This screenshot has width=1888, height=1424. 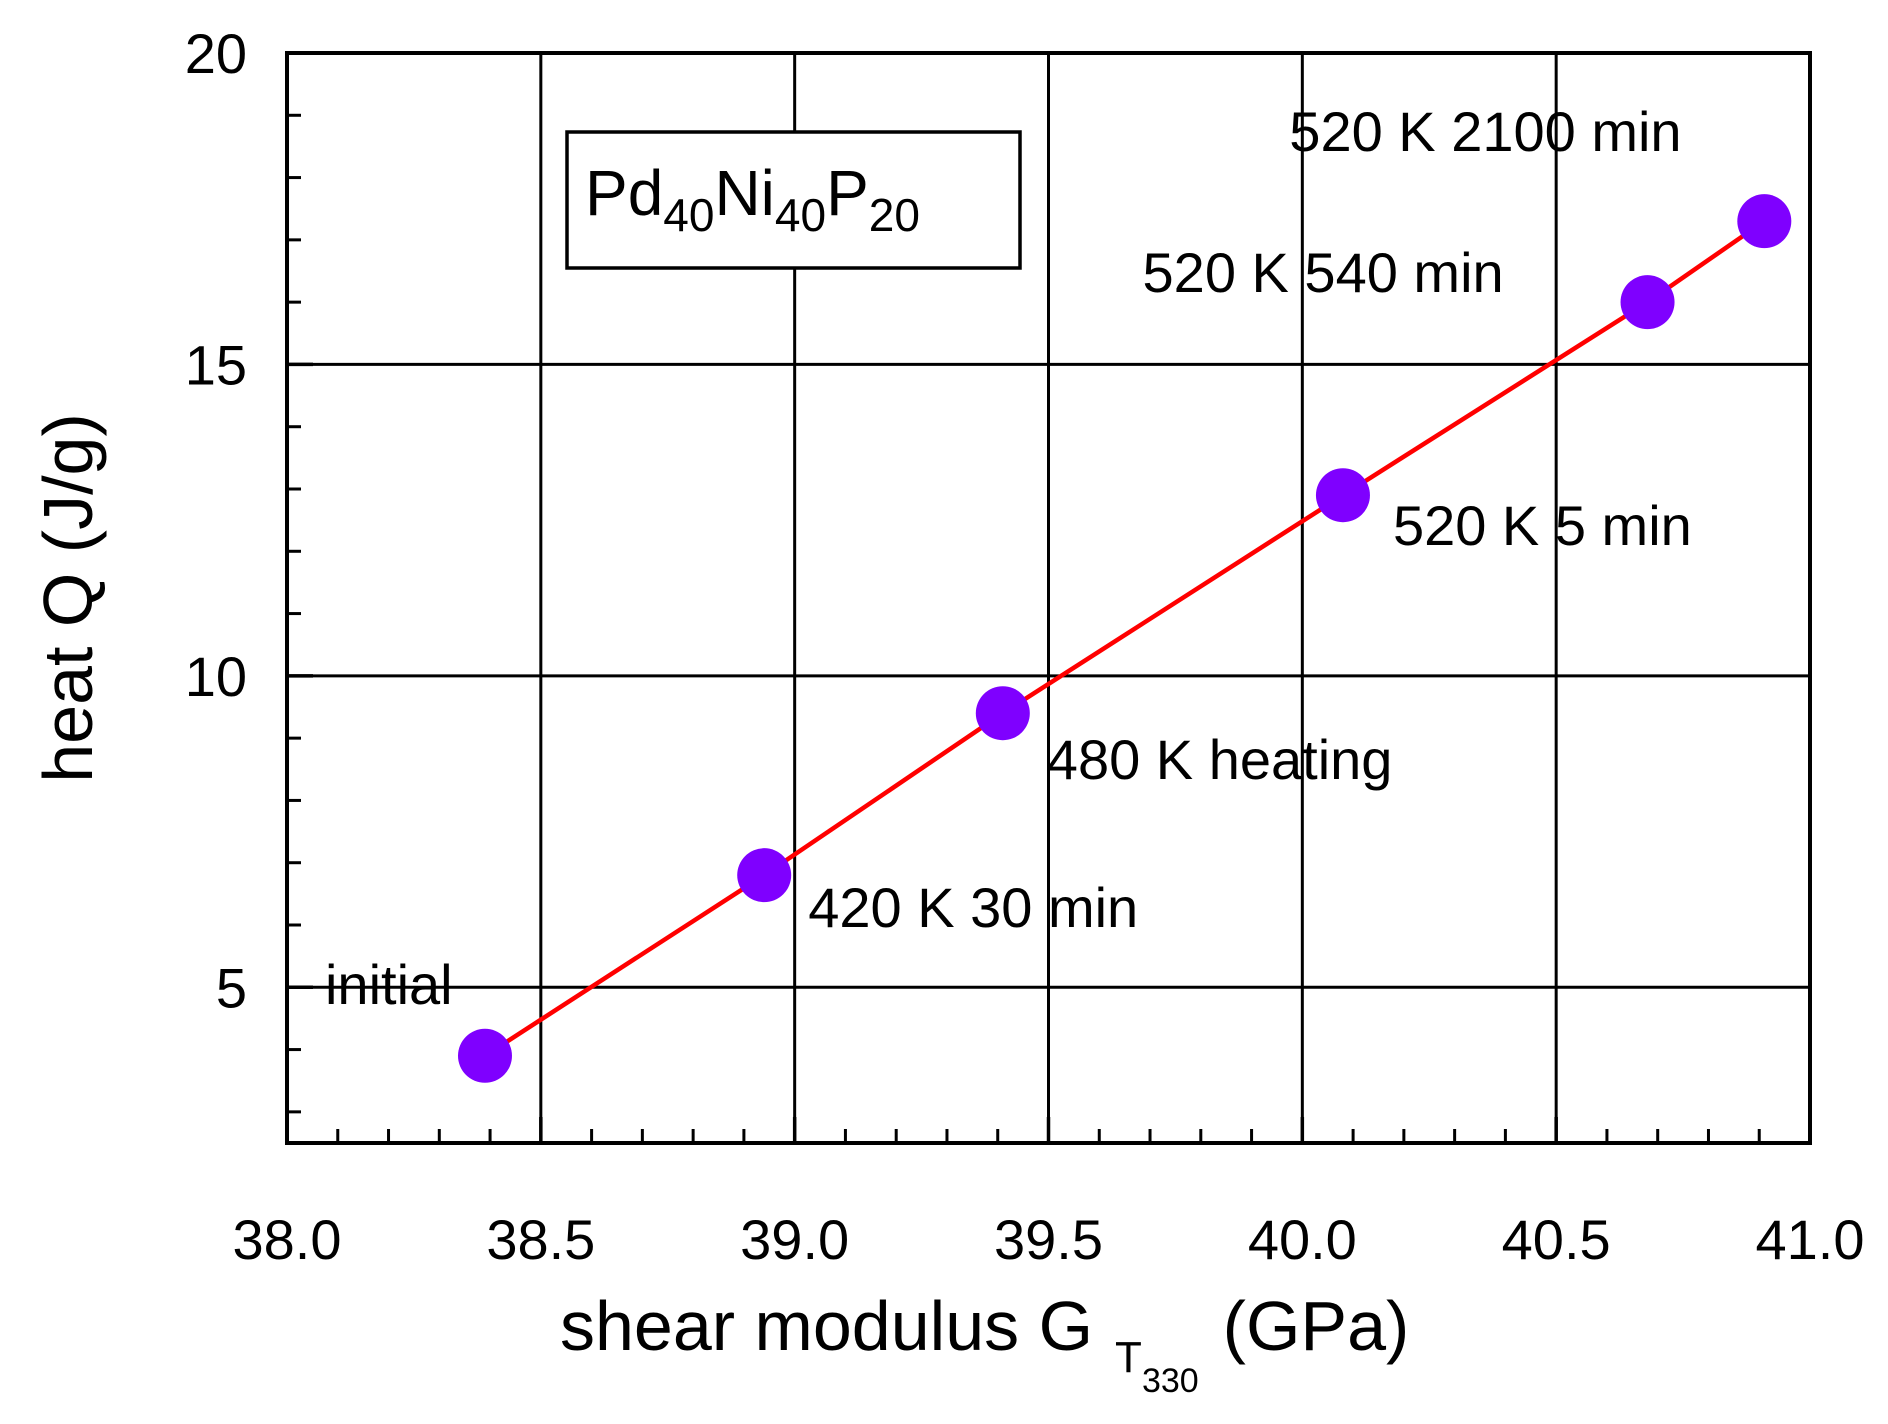 I want to click on x-axis-title-sub: T, so click(x=1128, y=1357).